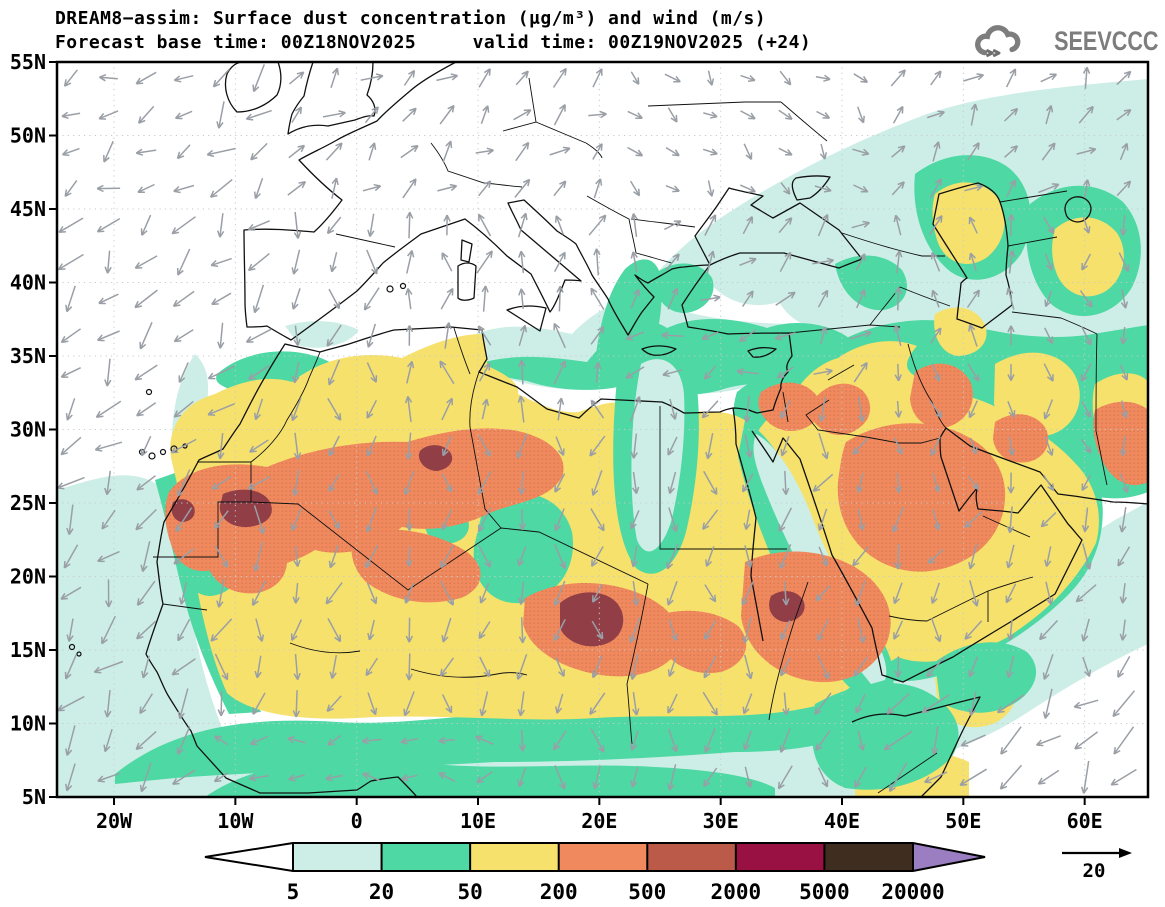  Describe the element at coordinates (559, 892) in the screenshot. I see `colorbar-tick-label: 200` at that location.